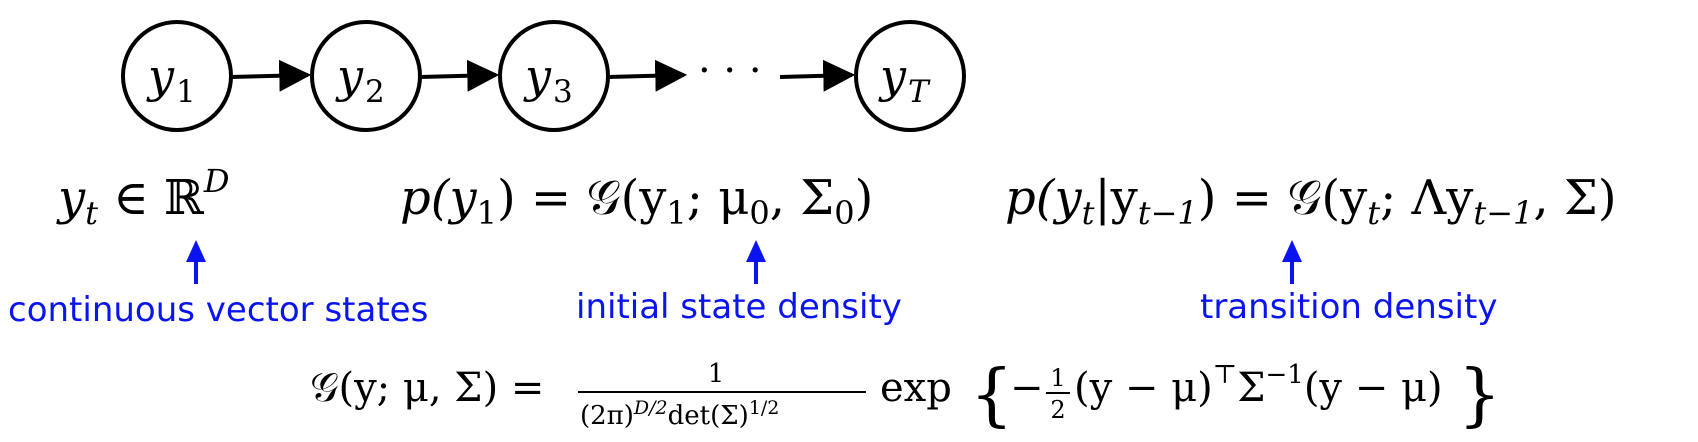  What do you see at coordinates (196, 262) in the screenshot?
I see `arrow-up-state` at bounding box center [196, 262].